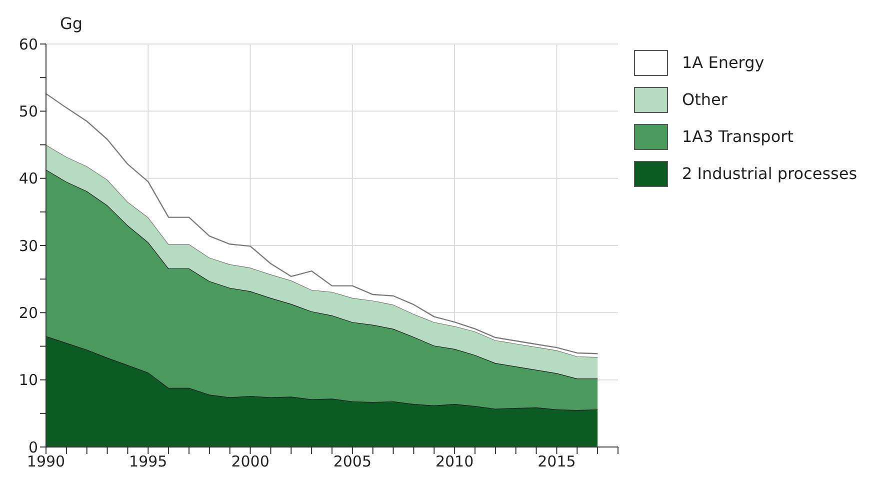 The height and width of the screenshot is (485, 877). Describe the element at coordinates (28, 245) in the screenshot. I see `y-tick-label: 30` at that location.